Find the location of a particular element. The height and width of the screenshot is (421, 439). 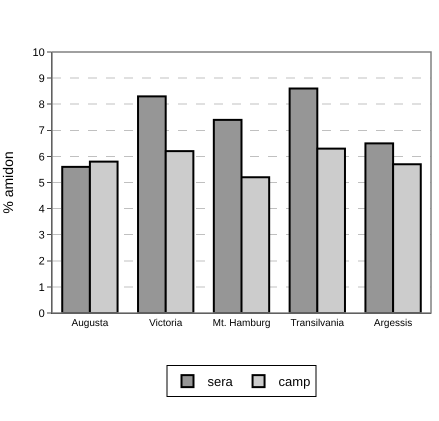

legend-label: sera is located at coordinates (221, 382).